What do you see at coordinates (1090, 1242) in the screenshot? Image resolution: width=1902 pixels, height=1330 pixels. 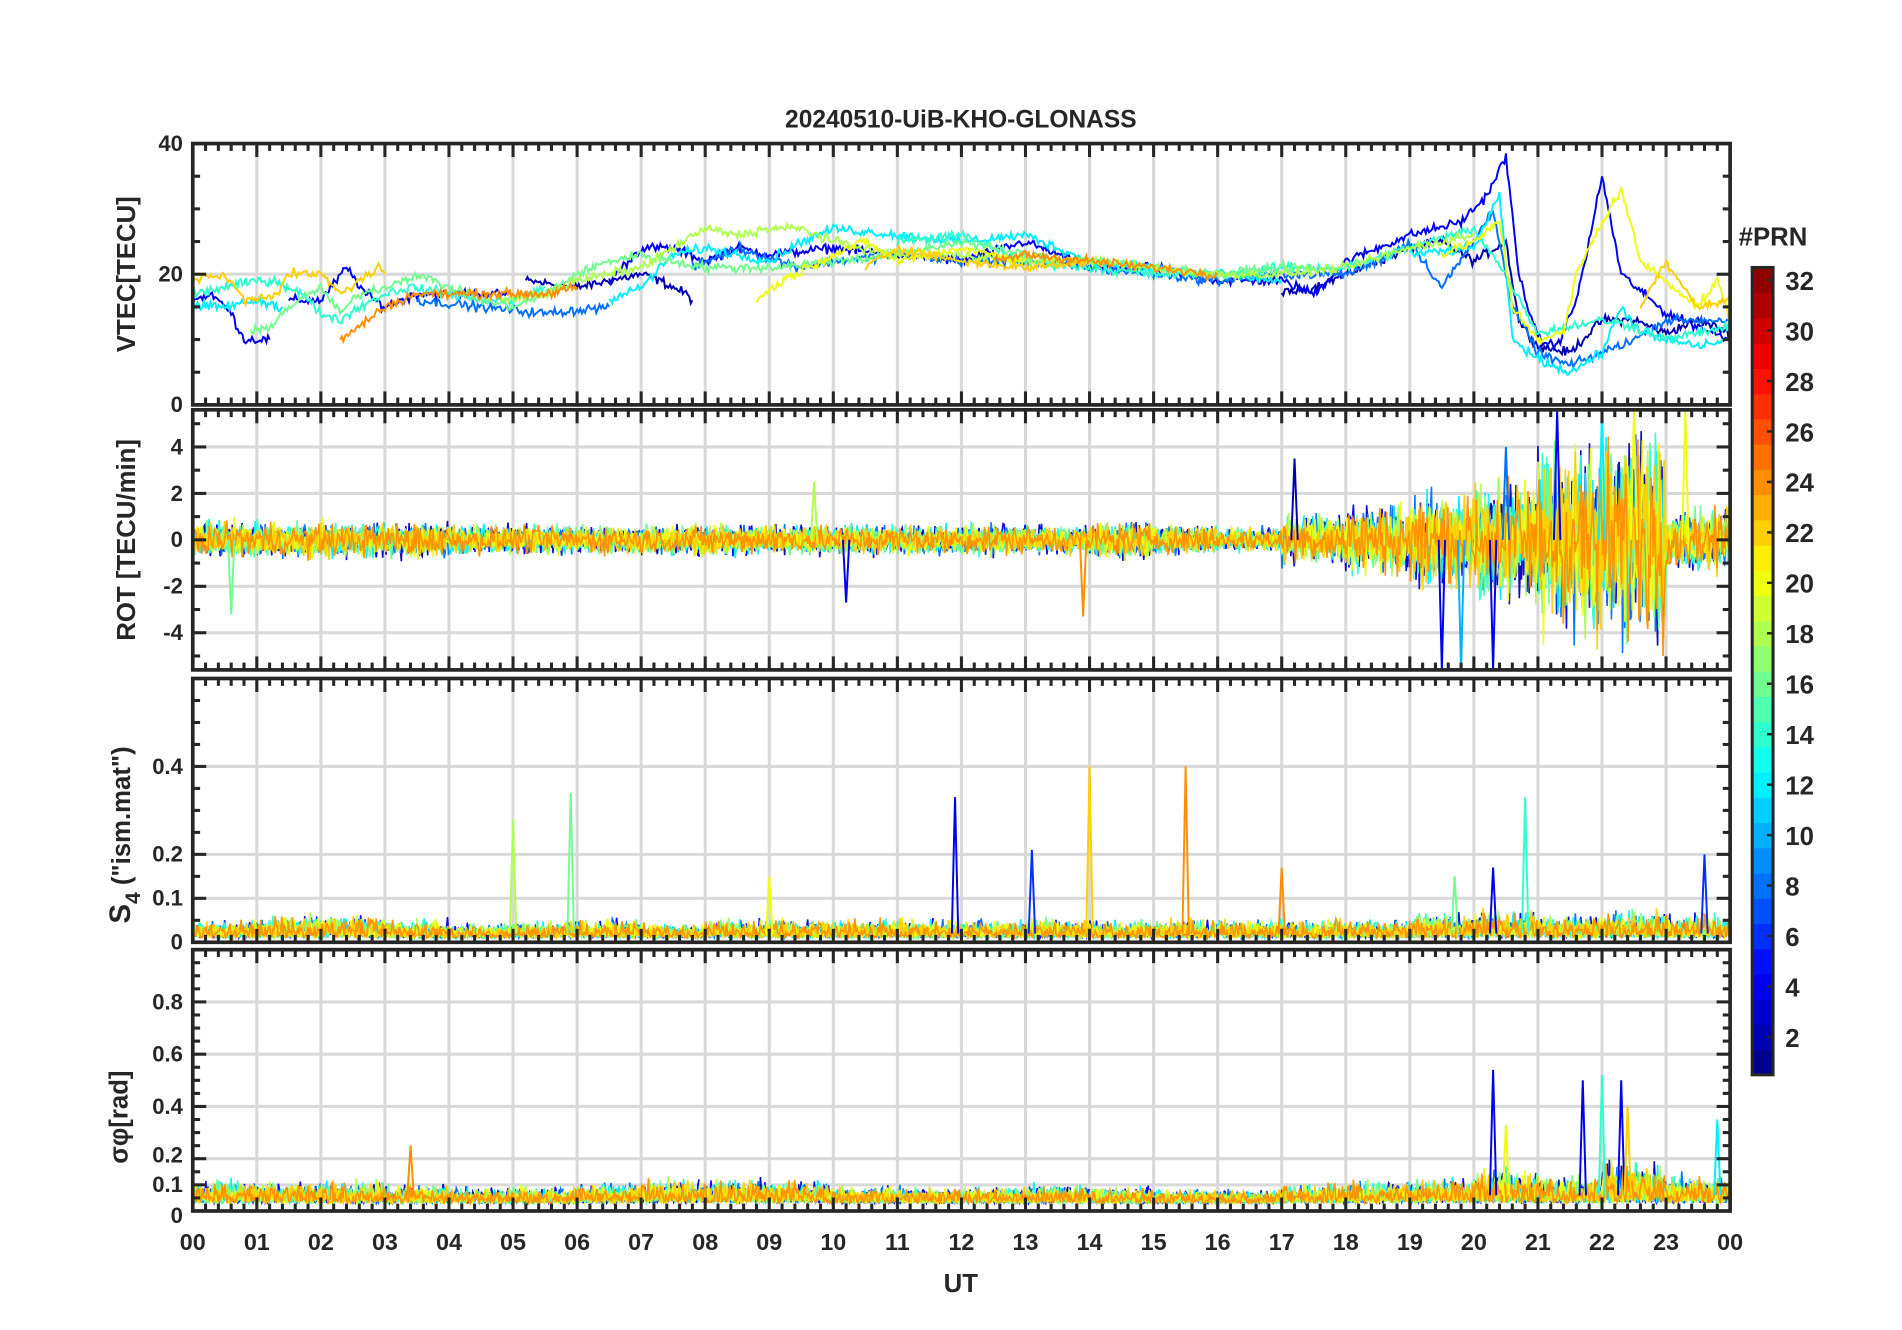 I see `x-tick-label: 14` at bounding box center [1090, 1242].